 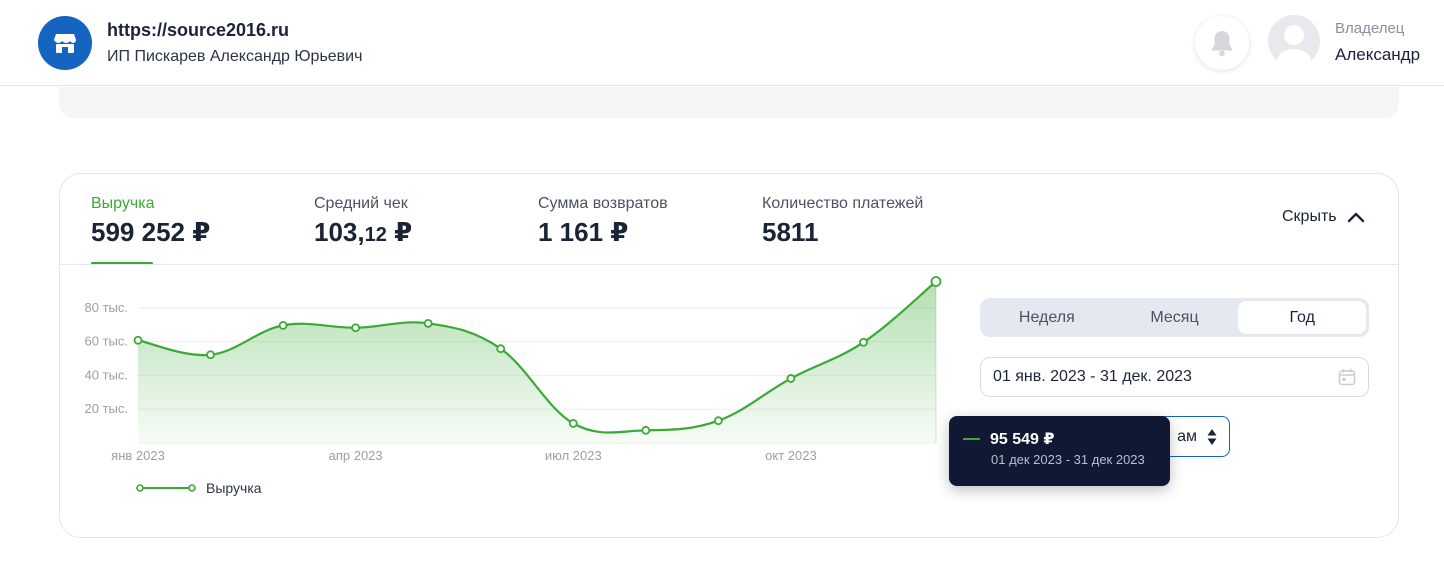 I want to click on tooltip-value: 95 549 ₽, so click(x=1022, y=439).